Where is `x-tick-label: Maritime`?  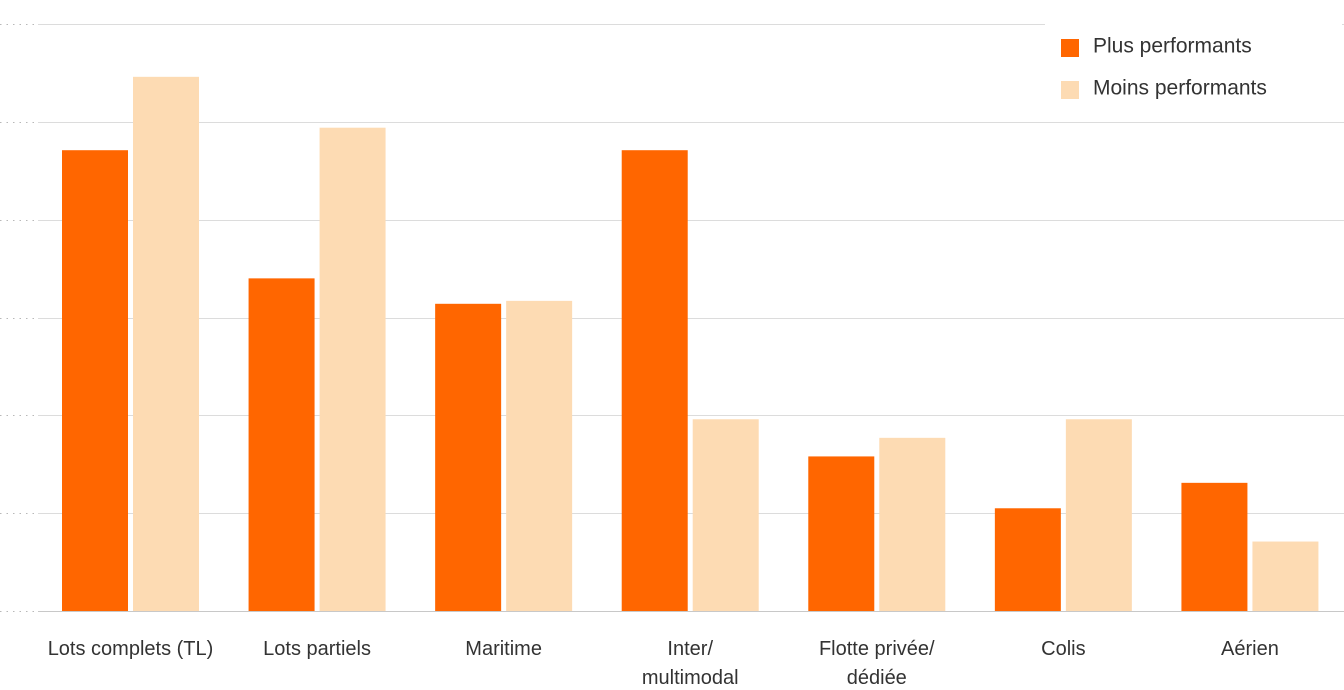 x-tick-label: Maritime is located at coordinates (503, 649).